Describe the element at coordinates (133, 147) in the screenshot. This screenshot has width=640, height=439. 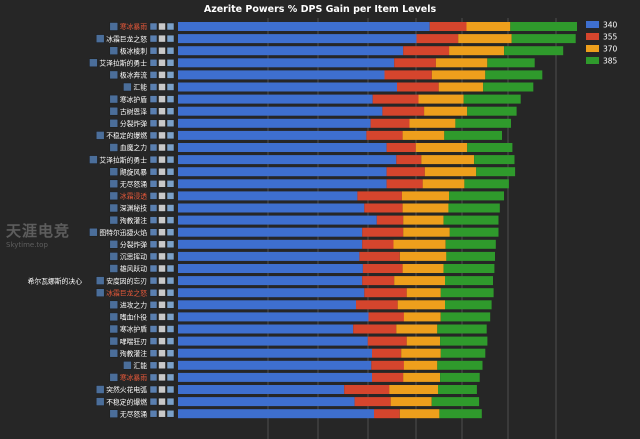
I see `row-label-text: 血魔之力` at that location.